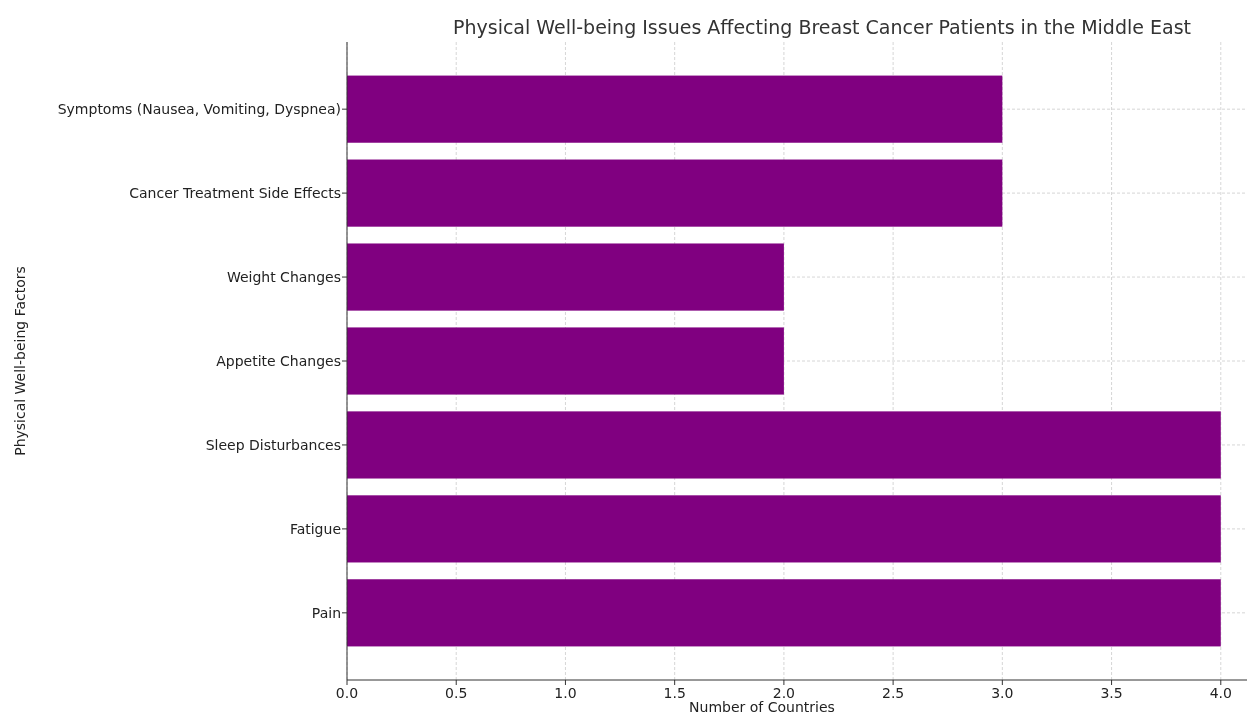 This screenshot has width=1247, height=718. What do you see at coordinates (1111, 693) in the screenshot?
I see `x-tick-label: 3.5` at bounding box center [1111, 693].